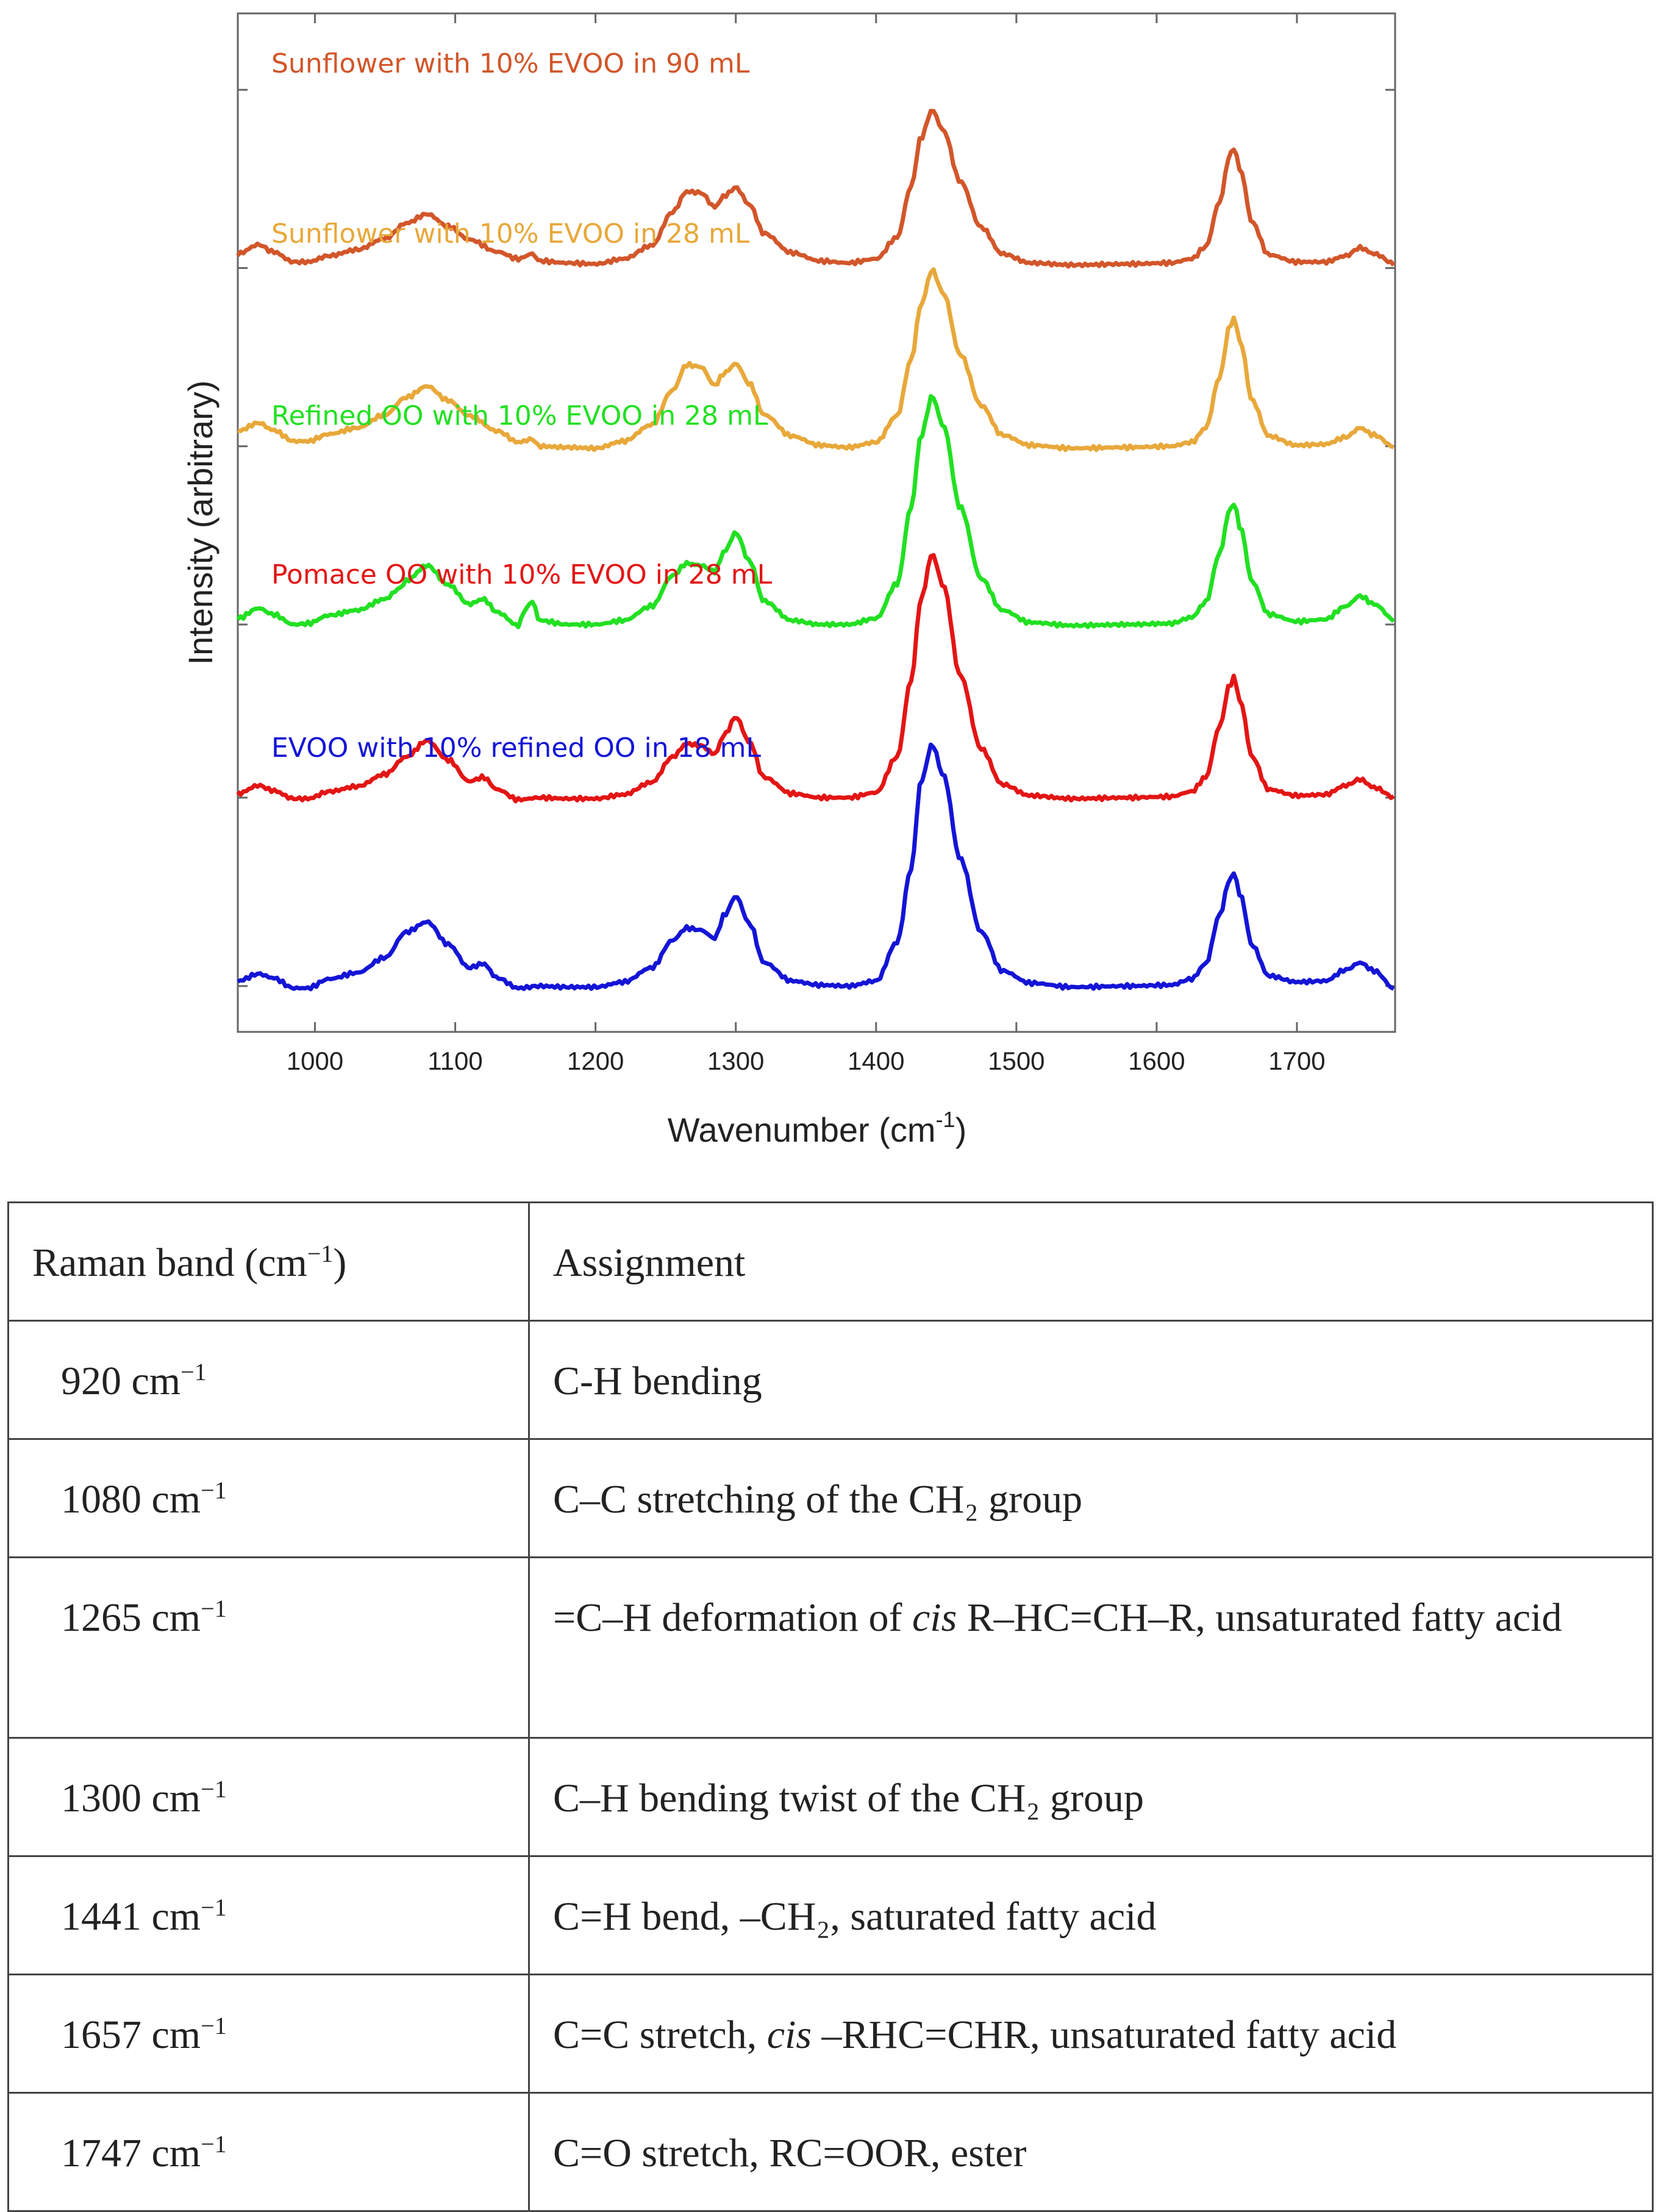  What do you see at coordinates (1296, 1061) in the screenshot?
I see `x-tick-label: 1700` at bounding box center [1296, 1061].